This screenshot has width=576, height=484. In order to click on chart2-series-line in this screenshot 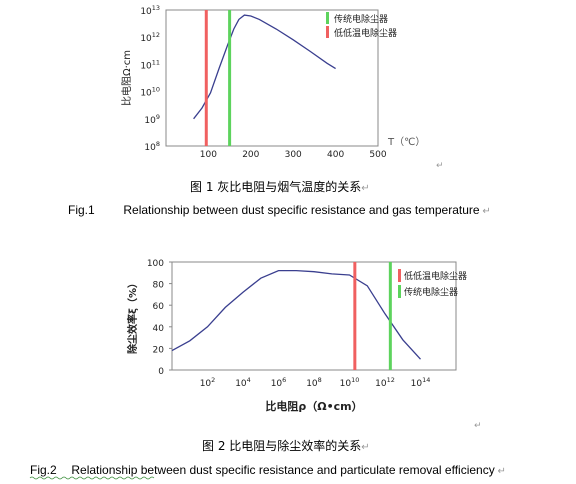, I will do `click(296, 314)`.